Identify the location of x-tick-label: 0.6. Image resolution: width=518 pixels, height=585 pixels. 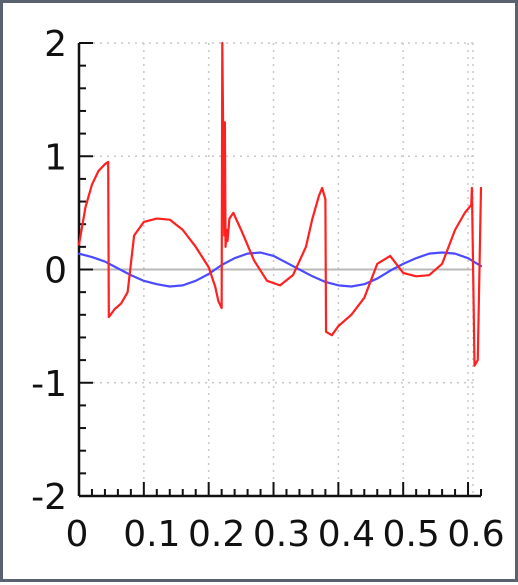
(475, 534).